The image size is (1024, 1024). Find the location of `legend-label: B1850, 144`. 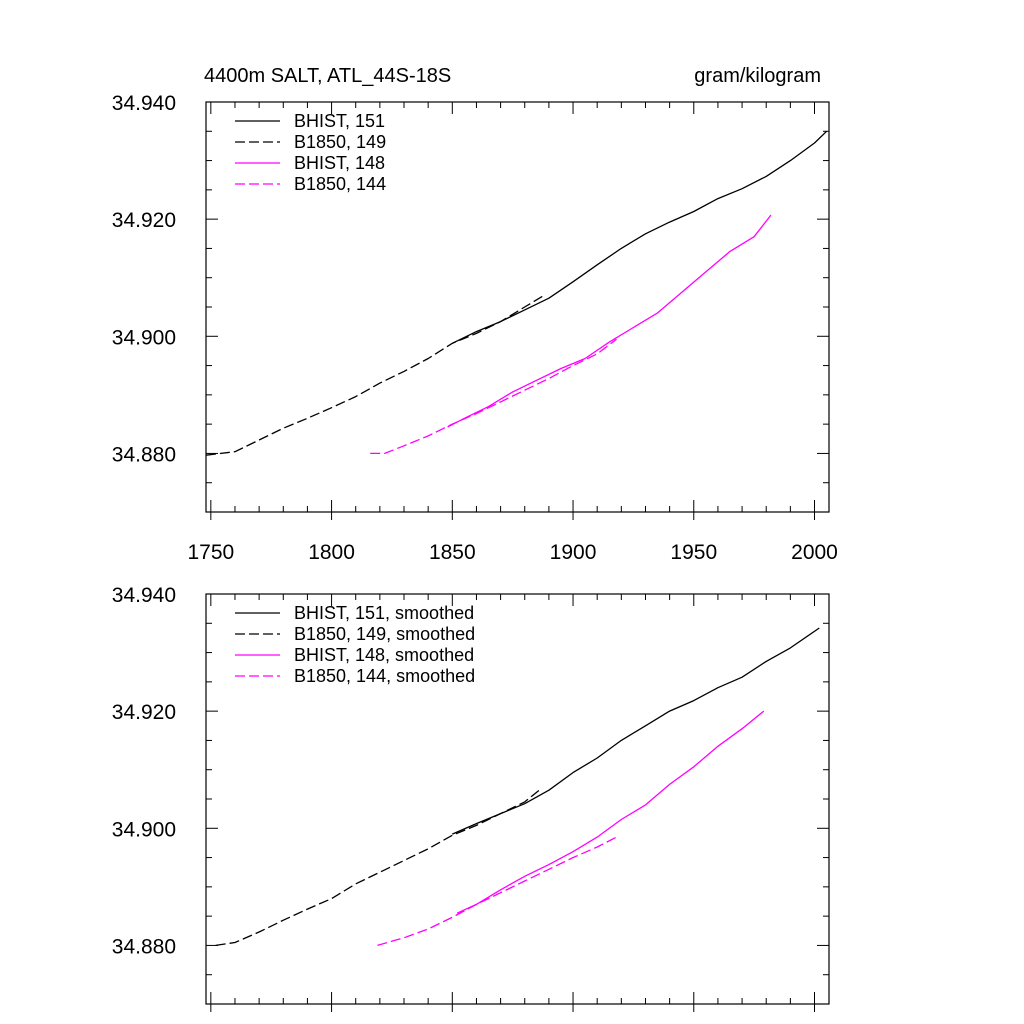

legend-label: B1850, 144 is located at coordinates (340, 184).